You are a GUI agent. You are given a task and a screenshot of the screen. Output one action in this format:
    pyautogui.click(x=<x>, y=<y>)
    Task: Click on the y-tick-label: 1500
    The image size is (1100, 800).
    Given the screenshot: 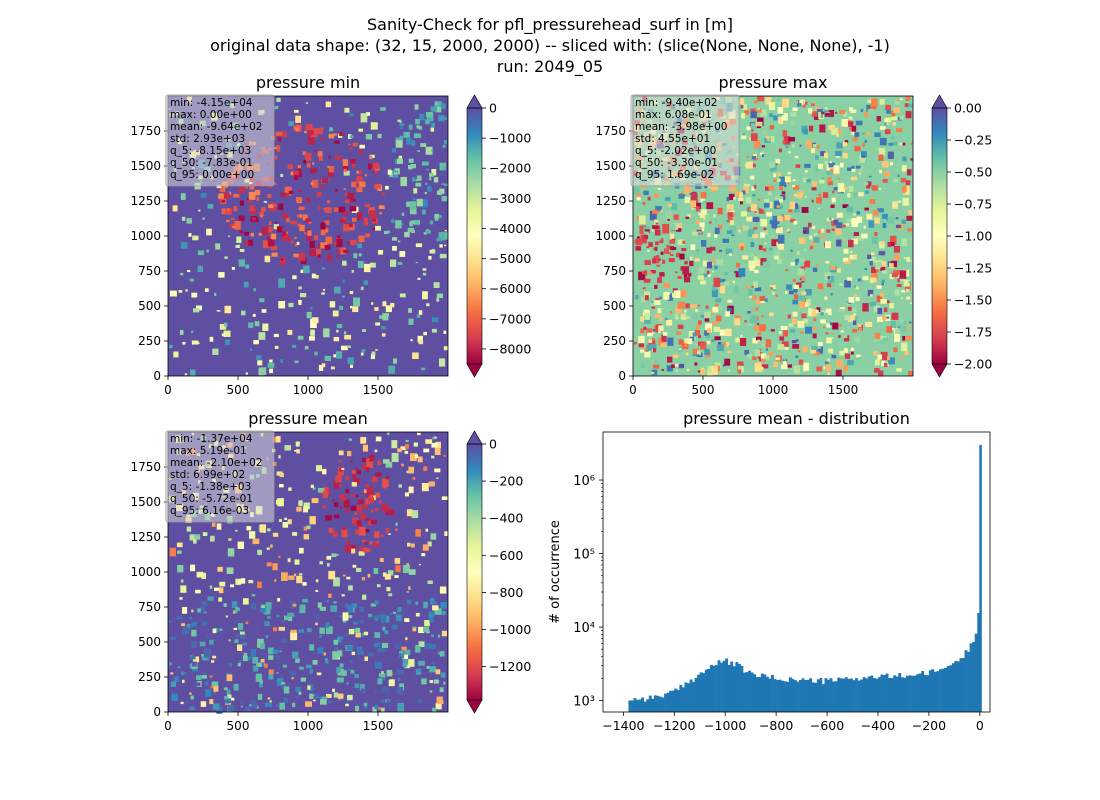 What is the action you would take?
    pyautogui.click(x=610, y=166)
    